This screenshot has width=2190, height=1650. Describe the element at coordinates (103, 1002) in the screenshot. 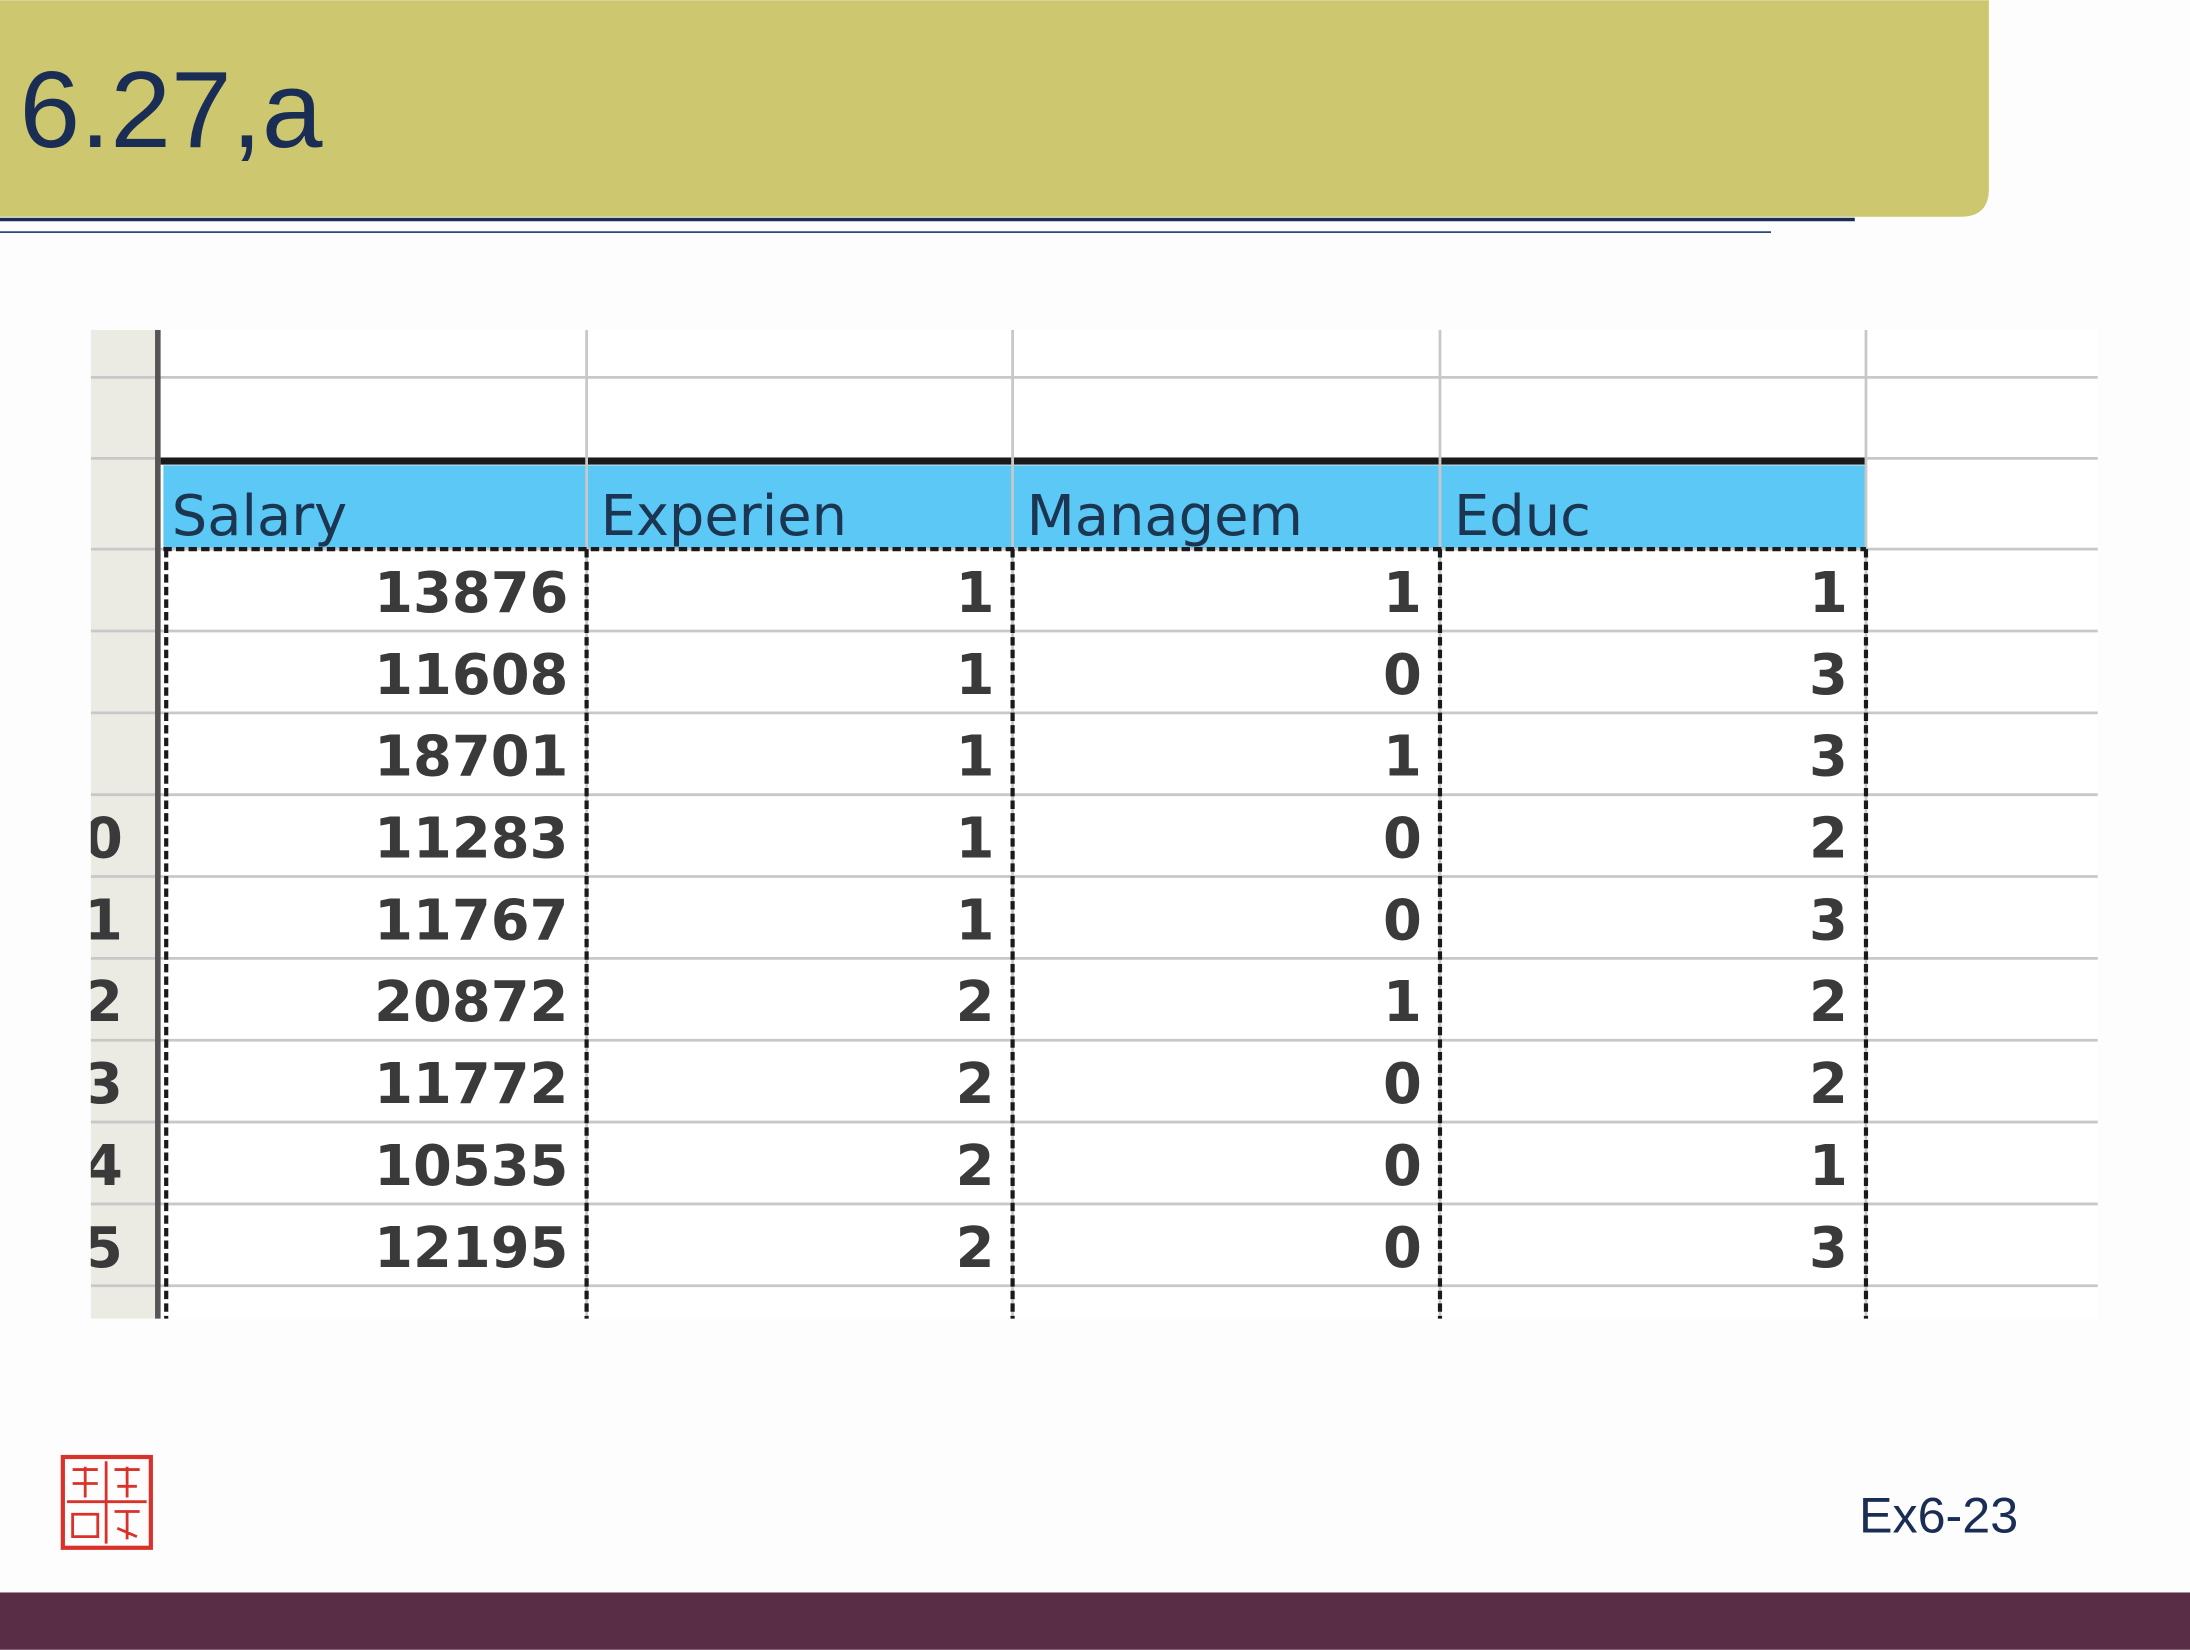

I see `row-label: 2` at that location.